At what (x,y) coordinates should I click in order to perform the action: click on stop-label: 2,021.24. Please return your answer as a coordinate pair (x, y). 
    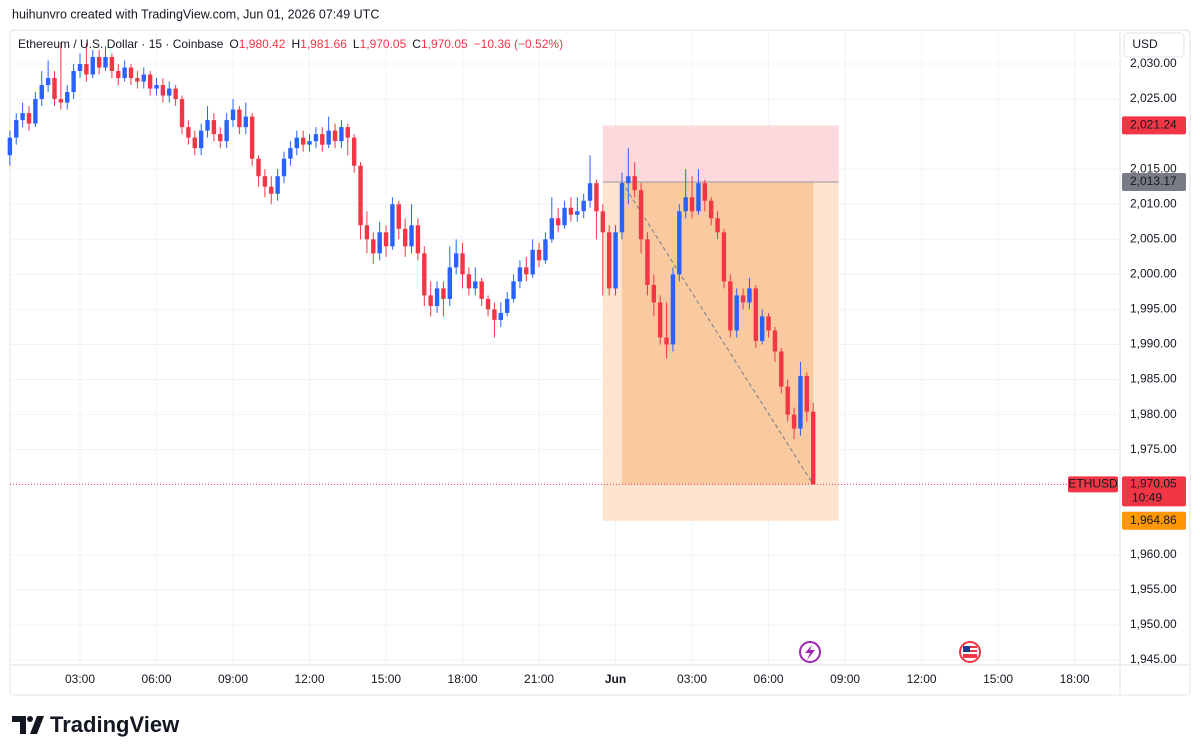
    Looking at the image, I should click on (1153, 125).